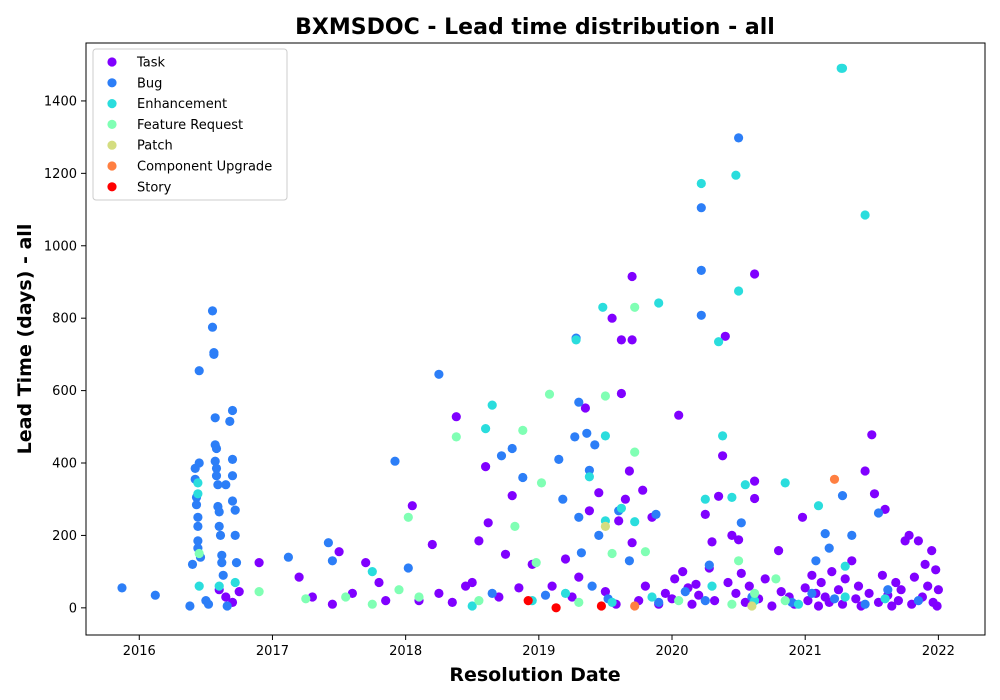  I want to click on y-axis-ticks: 0 200 400 600 800 1000 1200 1400, so click(65, 355).